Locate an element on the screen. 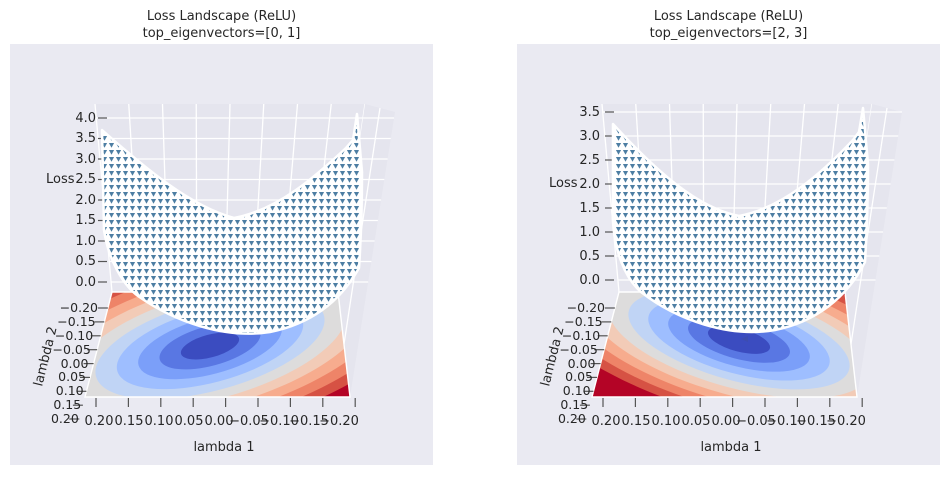 This screenshot has height=478, width=950. plot-subtitle: top_eigenvectors=[2, 3] is located at coordinates (728, 33).